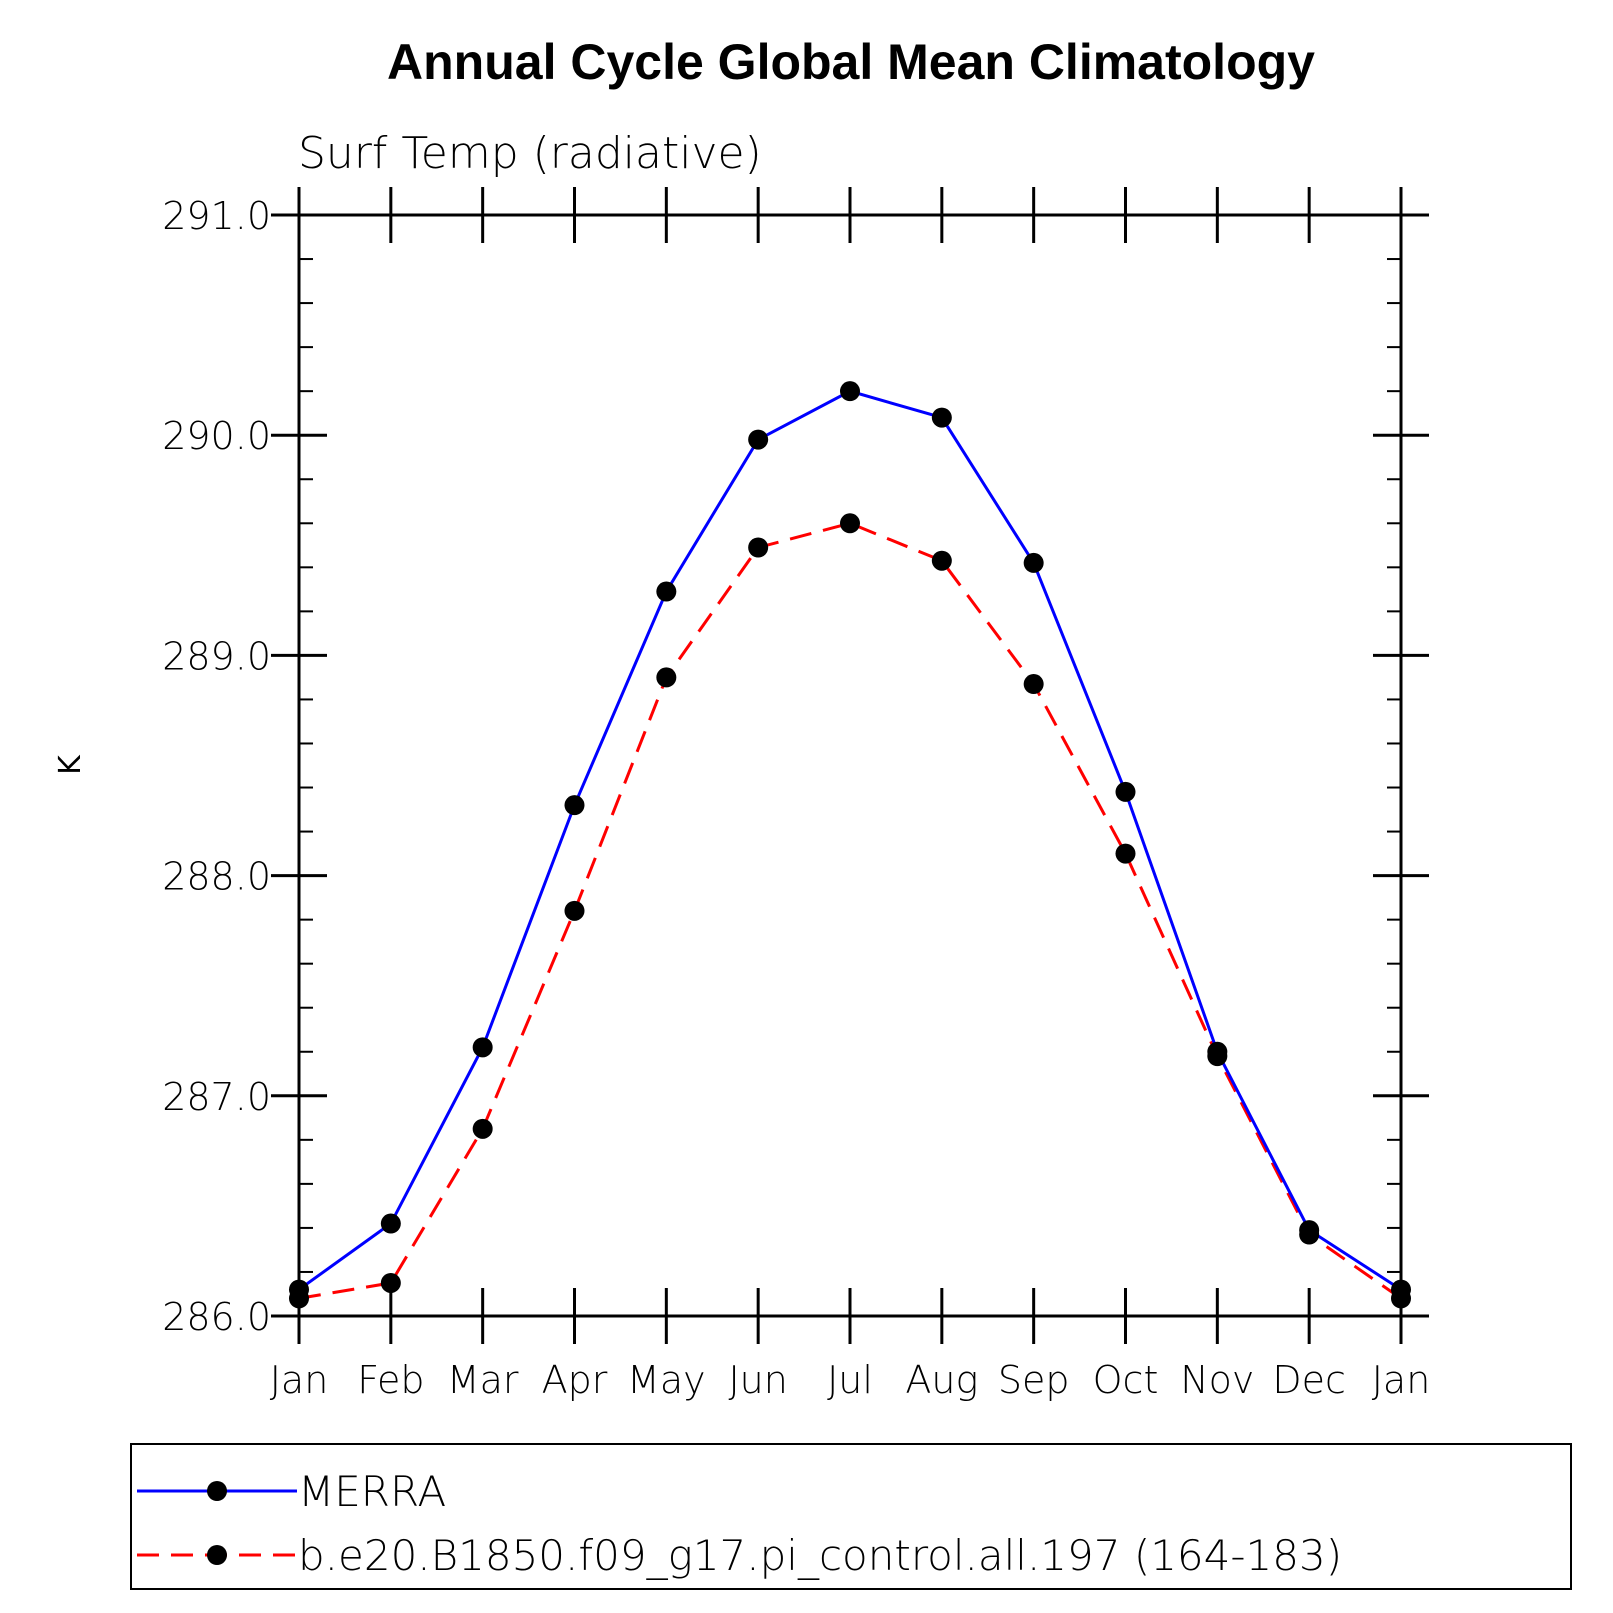 The width and height of the screenshot is (1613, 1613). Describe the element at coordinates (850, 1380) in the screenshot. I see `x-tick-label: Jul` at that location.